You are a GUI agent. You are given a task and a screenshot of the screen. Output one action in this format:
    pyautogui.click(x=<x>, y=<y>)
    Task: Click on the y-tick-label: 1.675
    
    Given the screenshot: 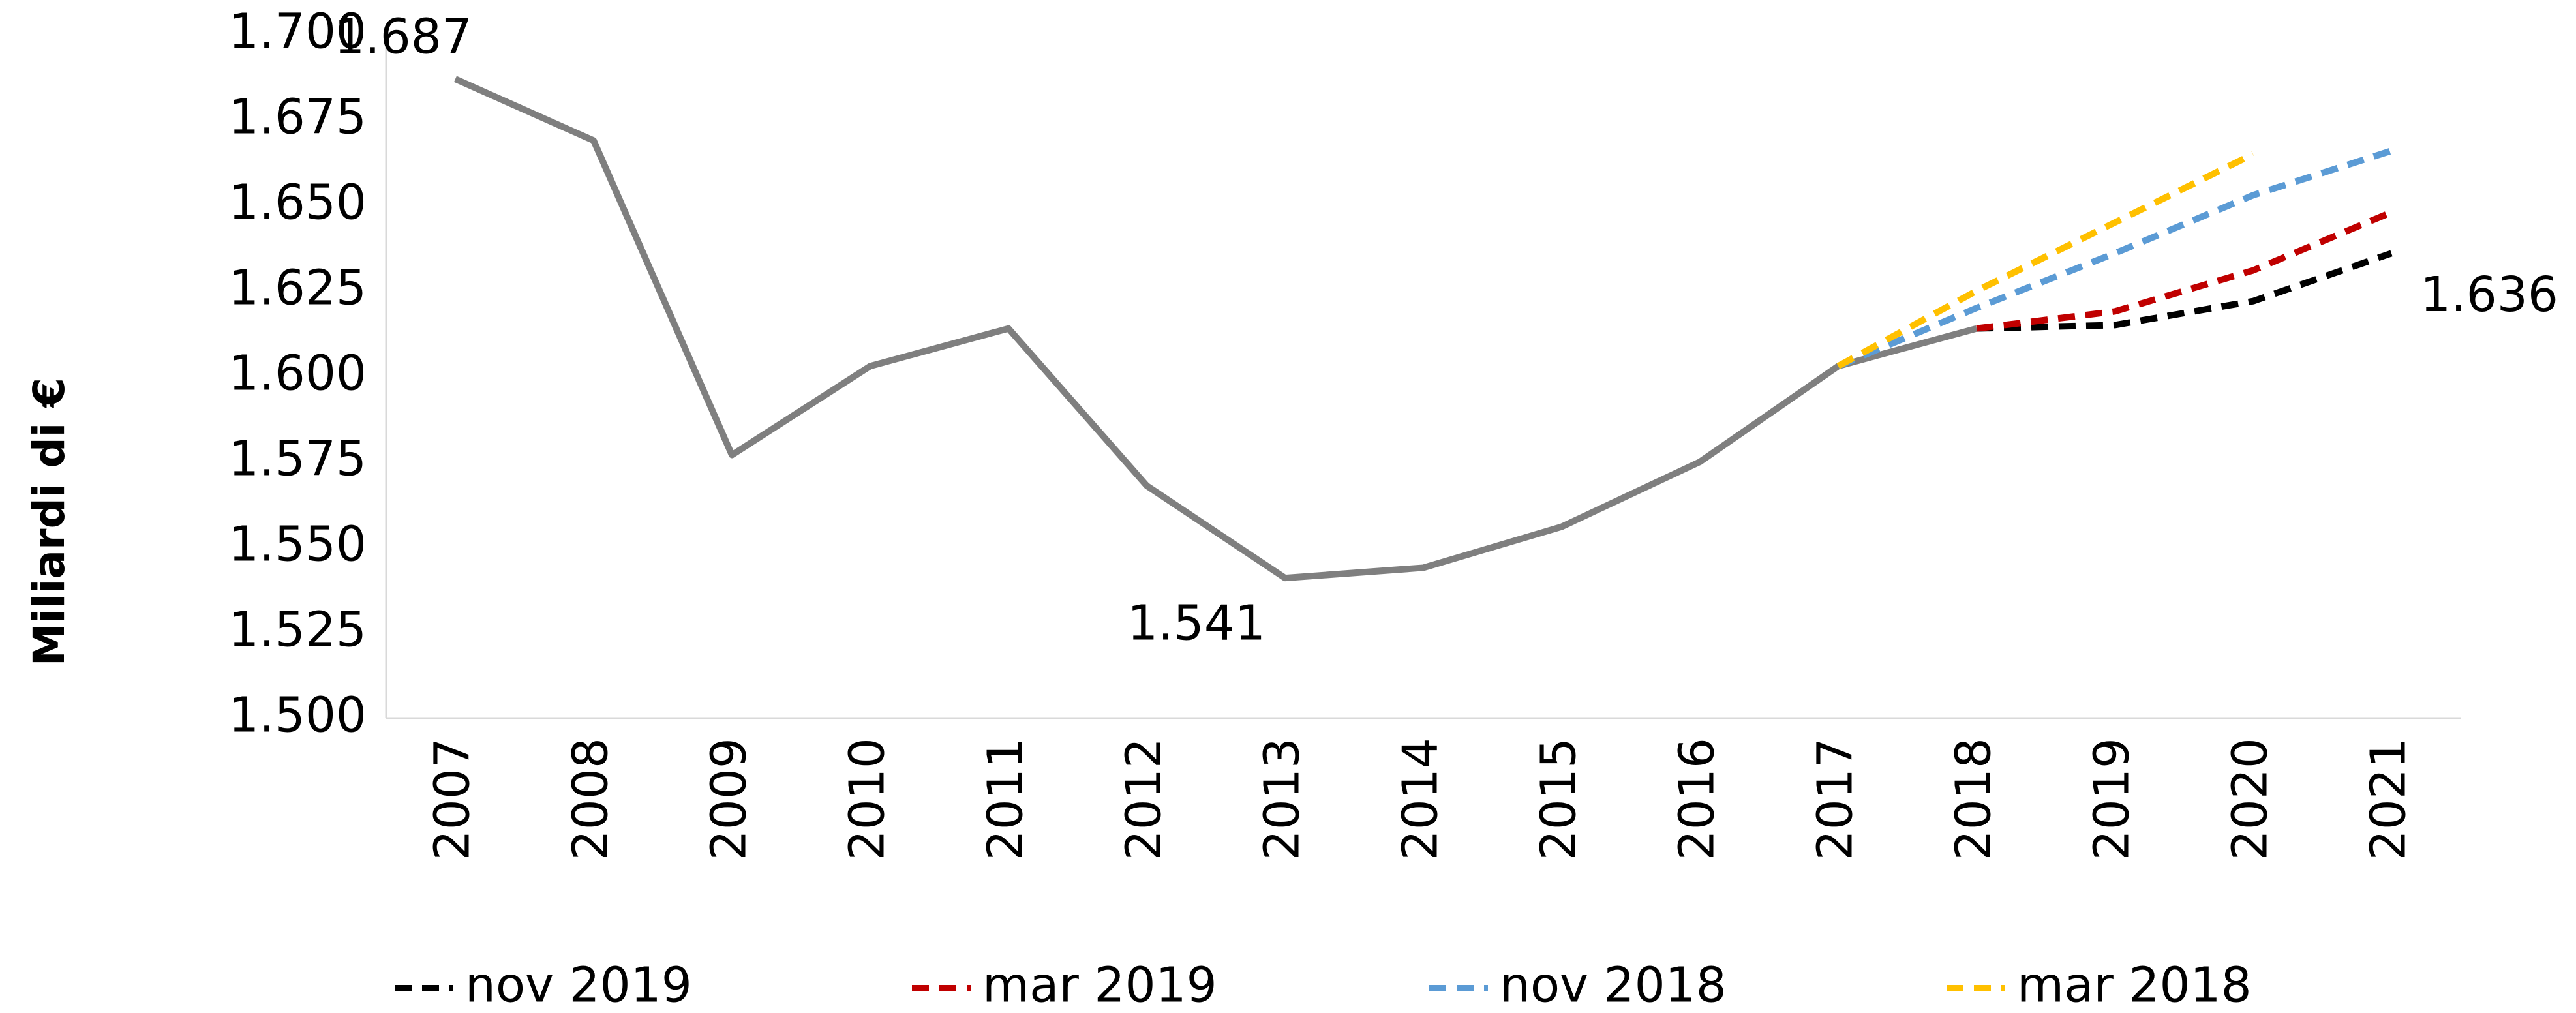 What is the action you would take?
    pyautogui.click(x=297, y=117)
    